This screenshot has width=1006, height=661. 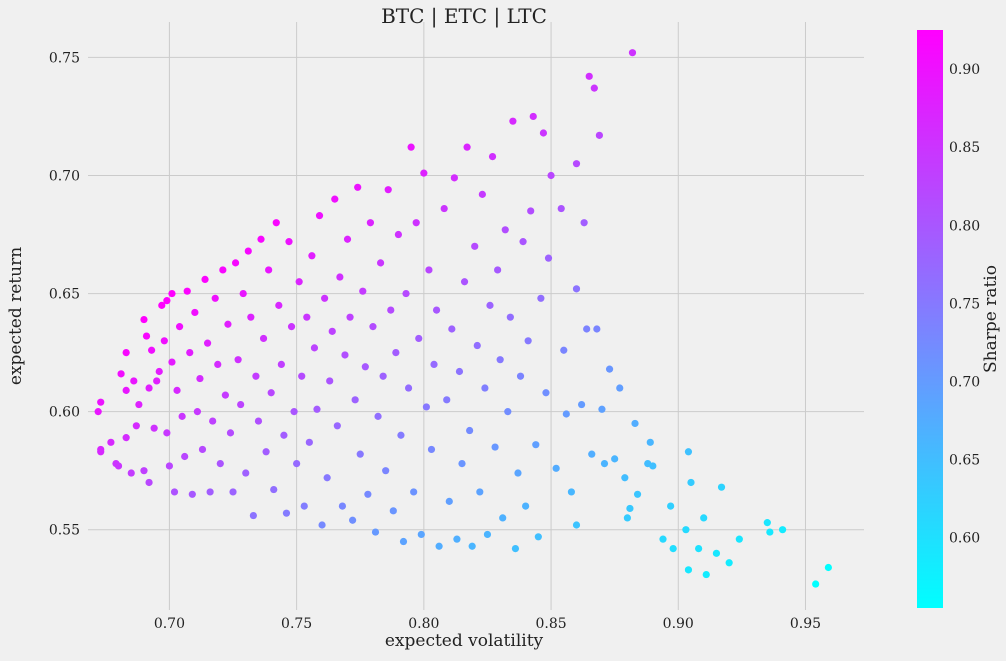 I want to click on y-tick-label: 0.70, so click(x=64, y=176).